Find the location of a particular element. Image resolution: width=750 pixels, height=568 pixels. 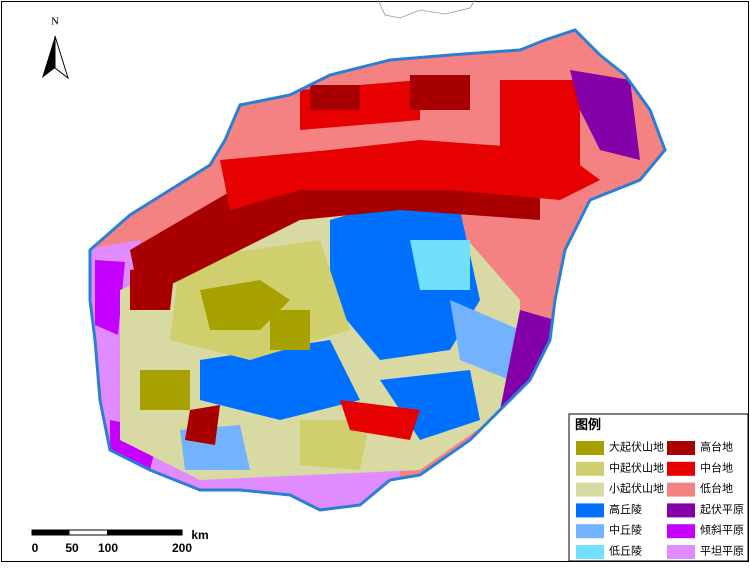

legend-label: 起伏平原 is located at coordinates (722, 509).